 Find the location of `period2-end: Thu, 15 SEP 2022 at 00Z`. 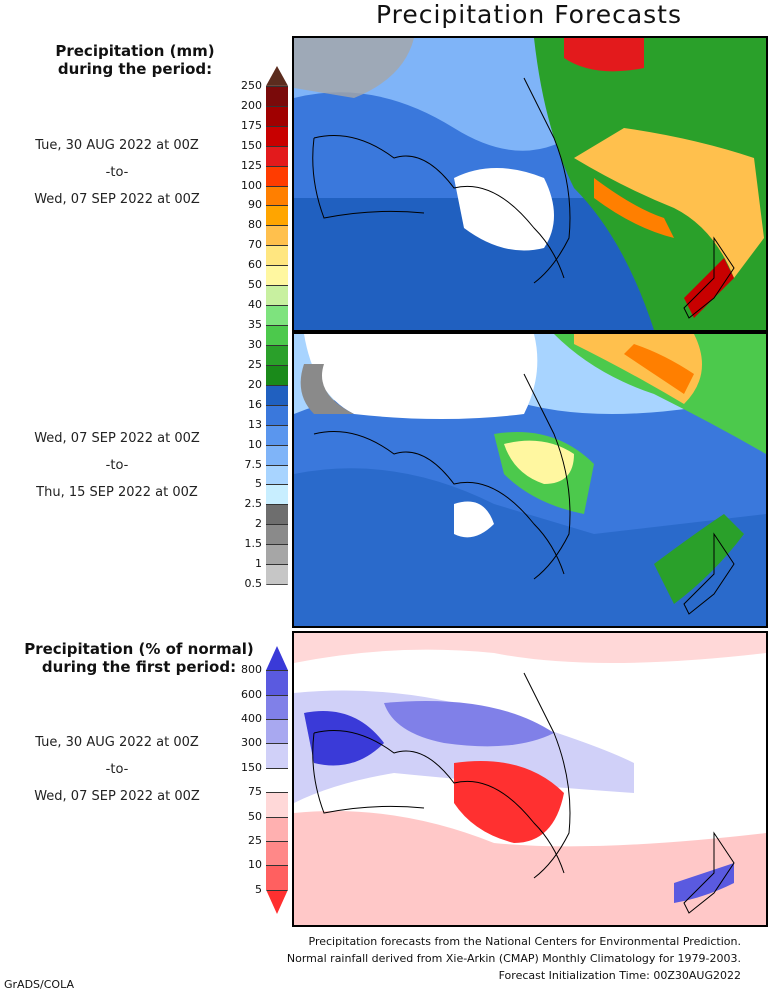

period2-end: Thu, 15 SEP 2022 at 00Z is located at coordinates (117, 492).